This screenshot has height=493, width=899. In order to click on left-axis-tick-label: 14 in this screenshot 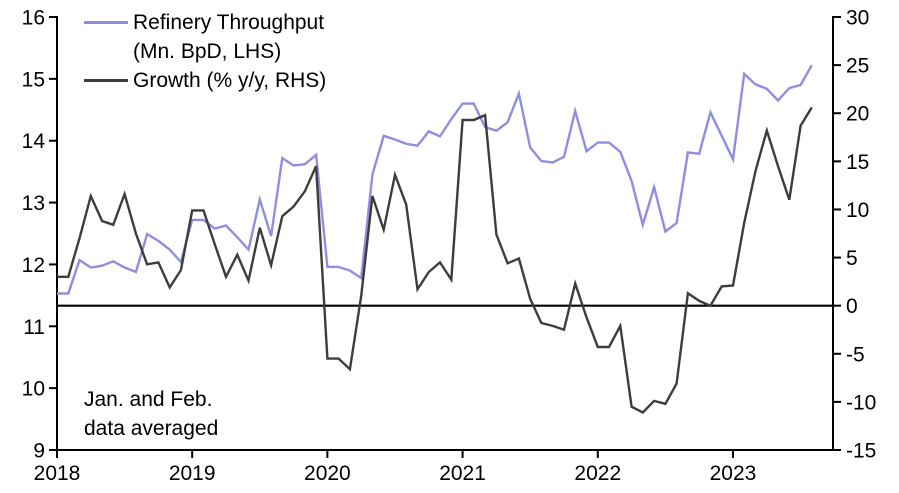, I will do `click(34, 141)`.